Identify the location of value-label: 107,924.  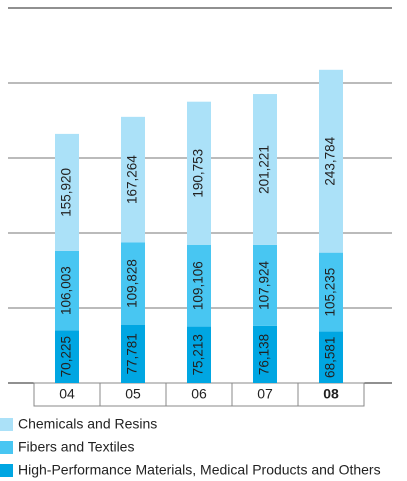
(264, 285).